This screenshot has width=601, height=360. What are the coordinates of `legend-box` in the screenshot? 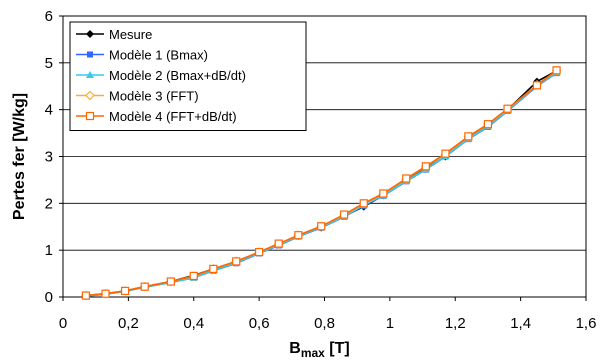 It's located at (188, 76).